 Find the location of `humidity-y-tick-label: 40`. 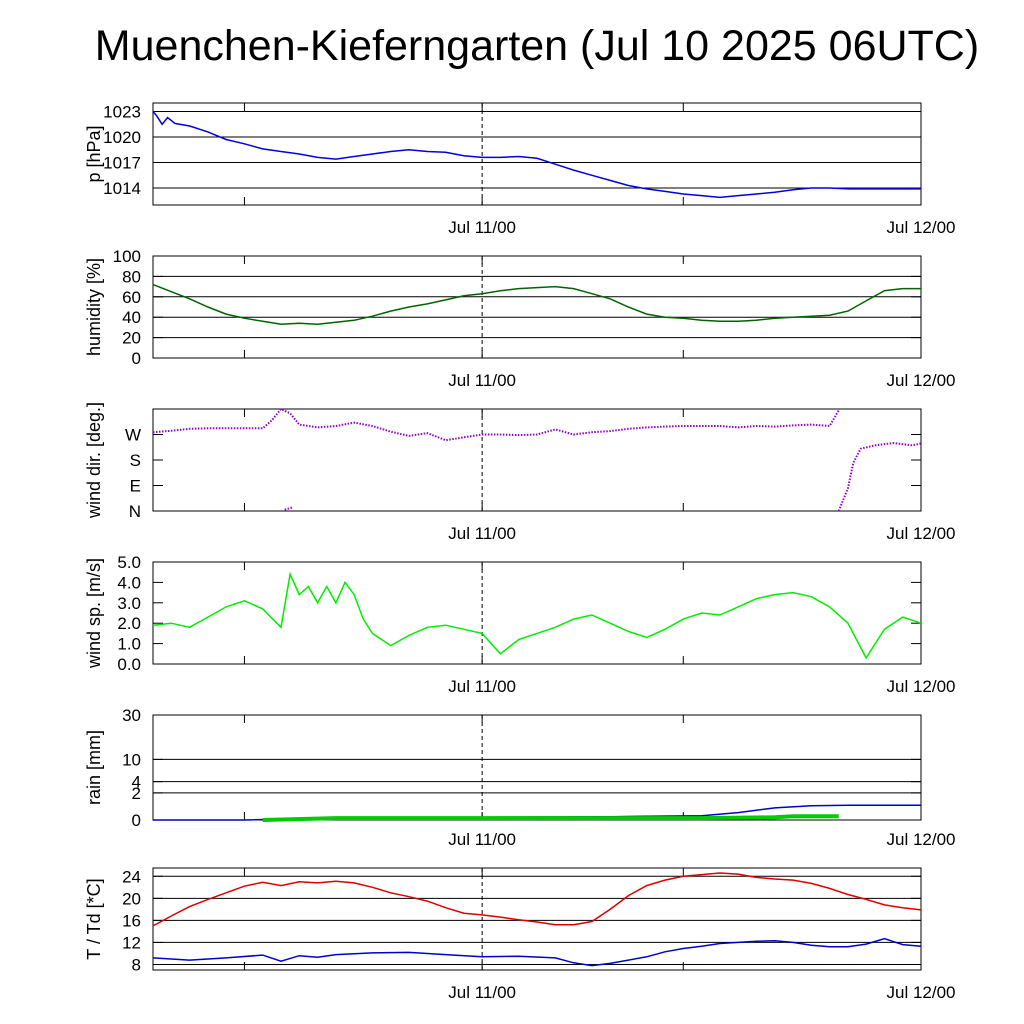

humidity-y-tick-label: 40 is located at coordinates (131, 317).